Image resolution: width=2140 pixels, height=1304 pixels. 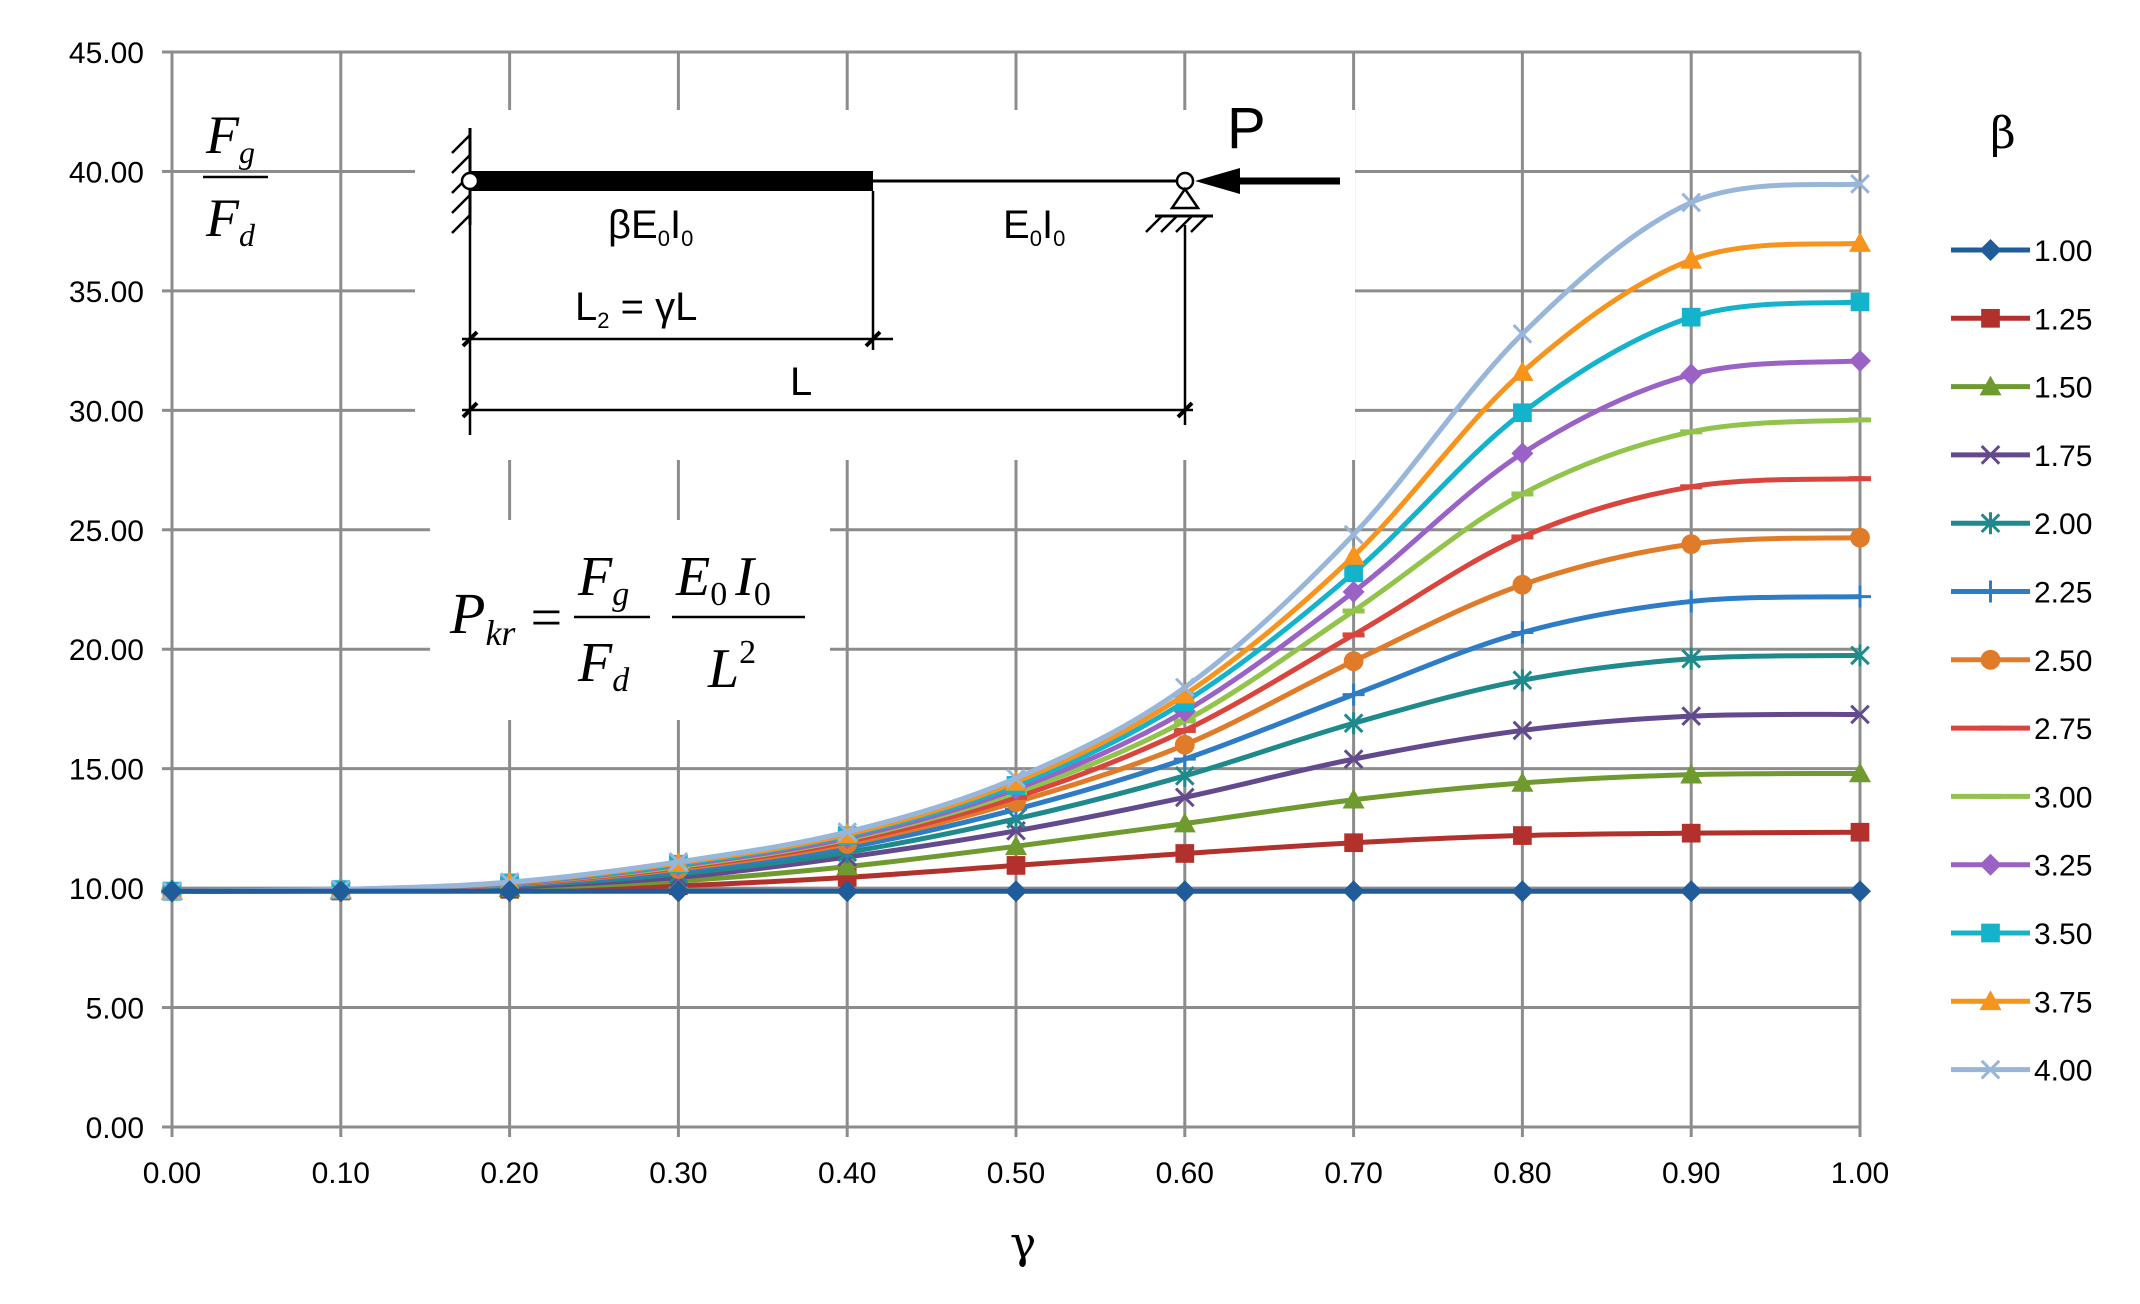 I want to click on y-tick-label: 30.00, so click(x=106, y=411).